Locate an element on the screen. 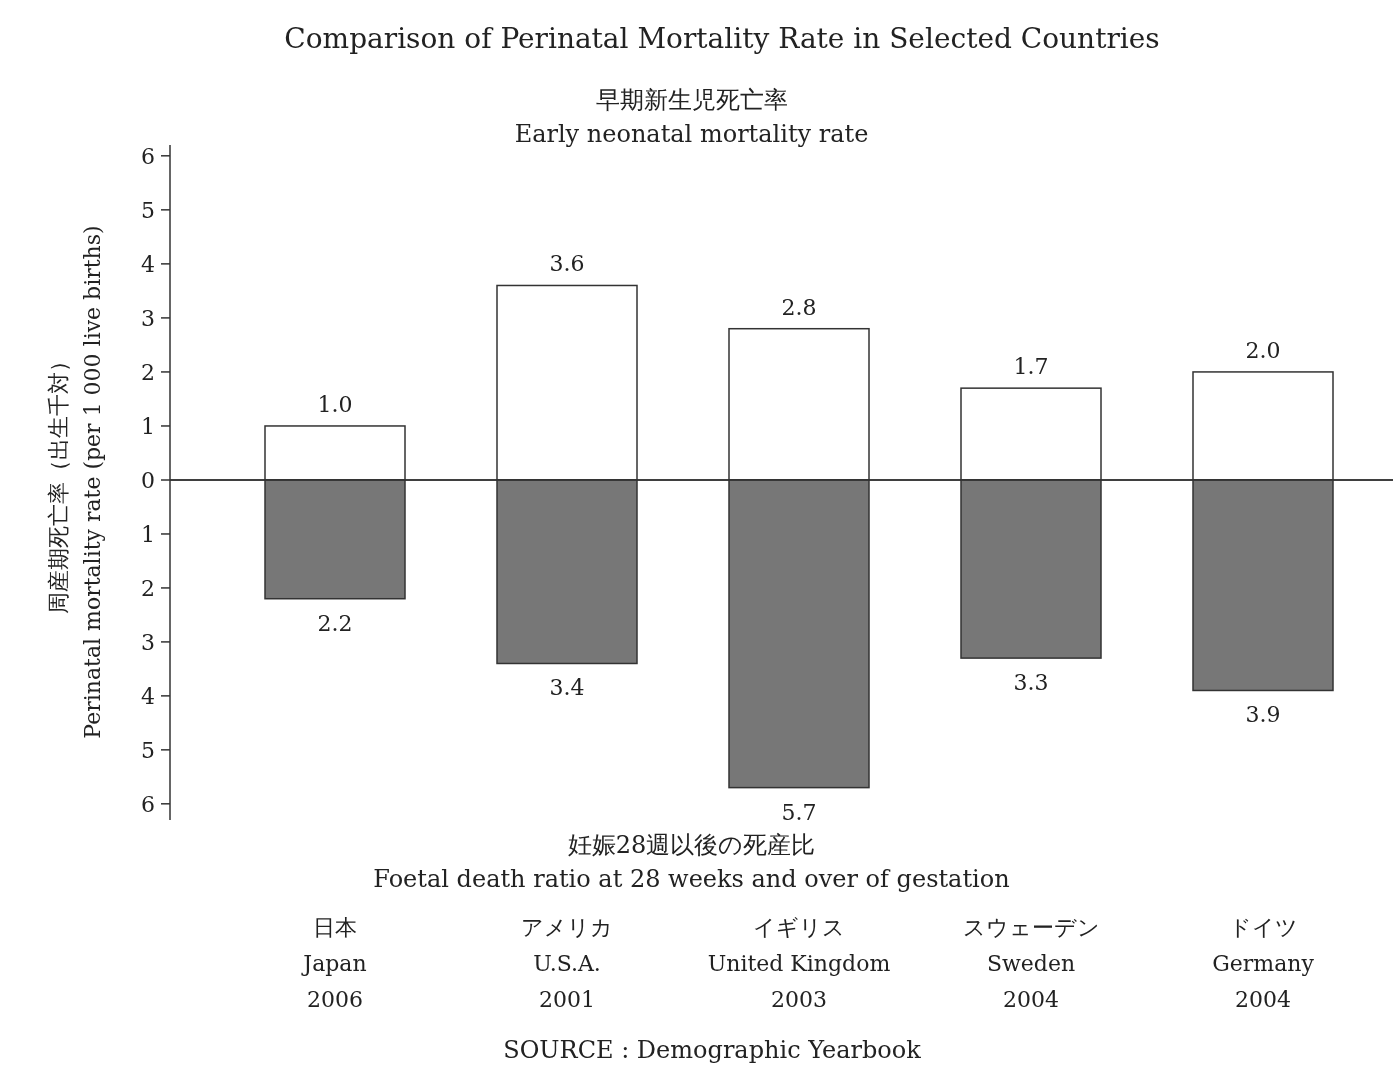 Image resolution: width=1393 pixels, height=1085 pixels. x-tick-label: イギリス United Kingdom 2003 is located at coordinates (799, 963).